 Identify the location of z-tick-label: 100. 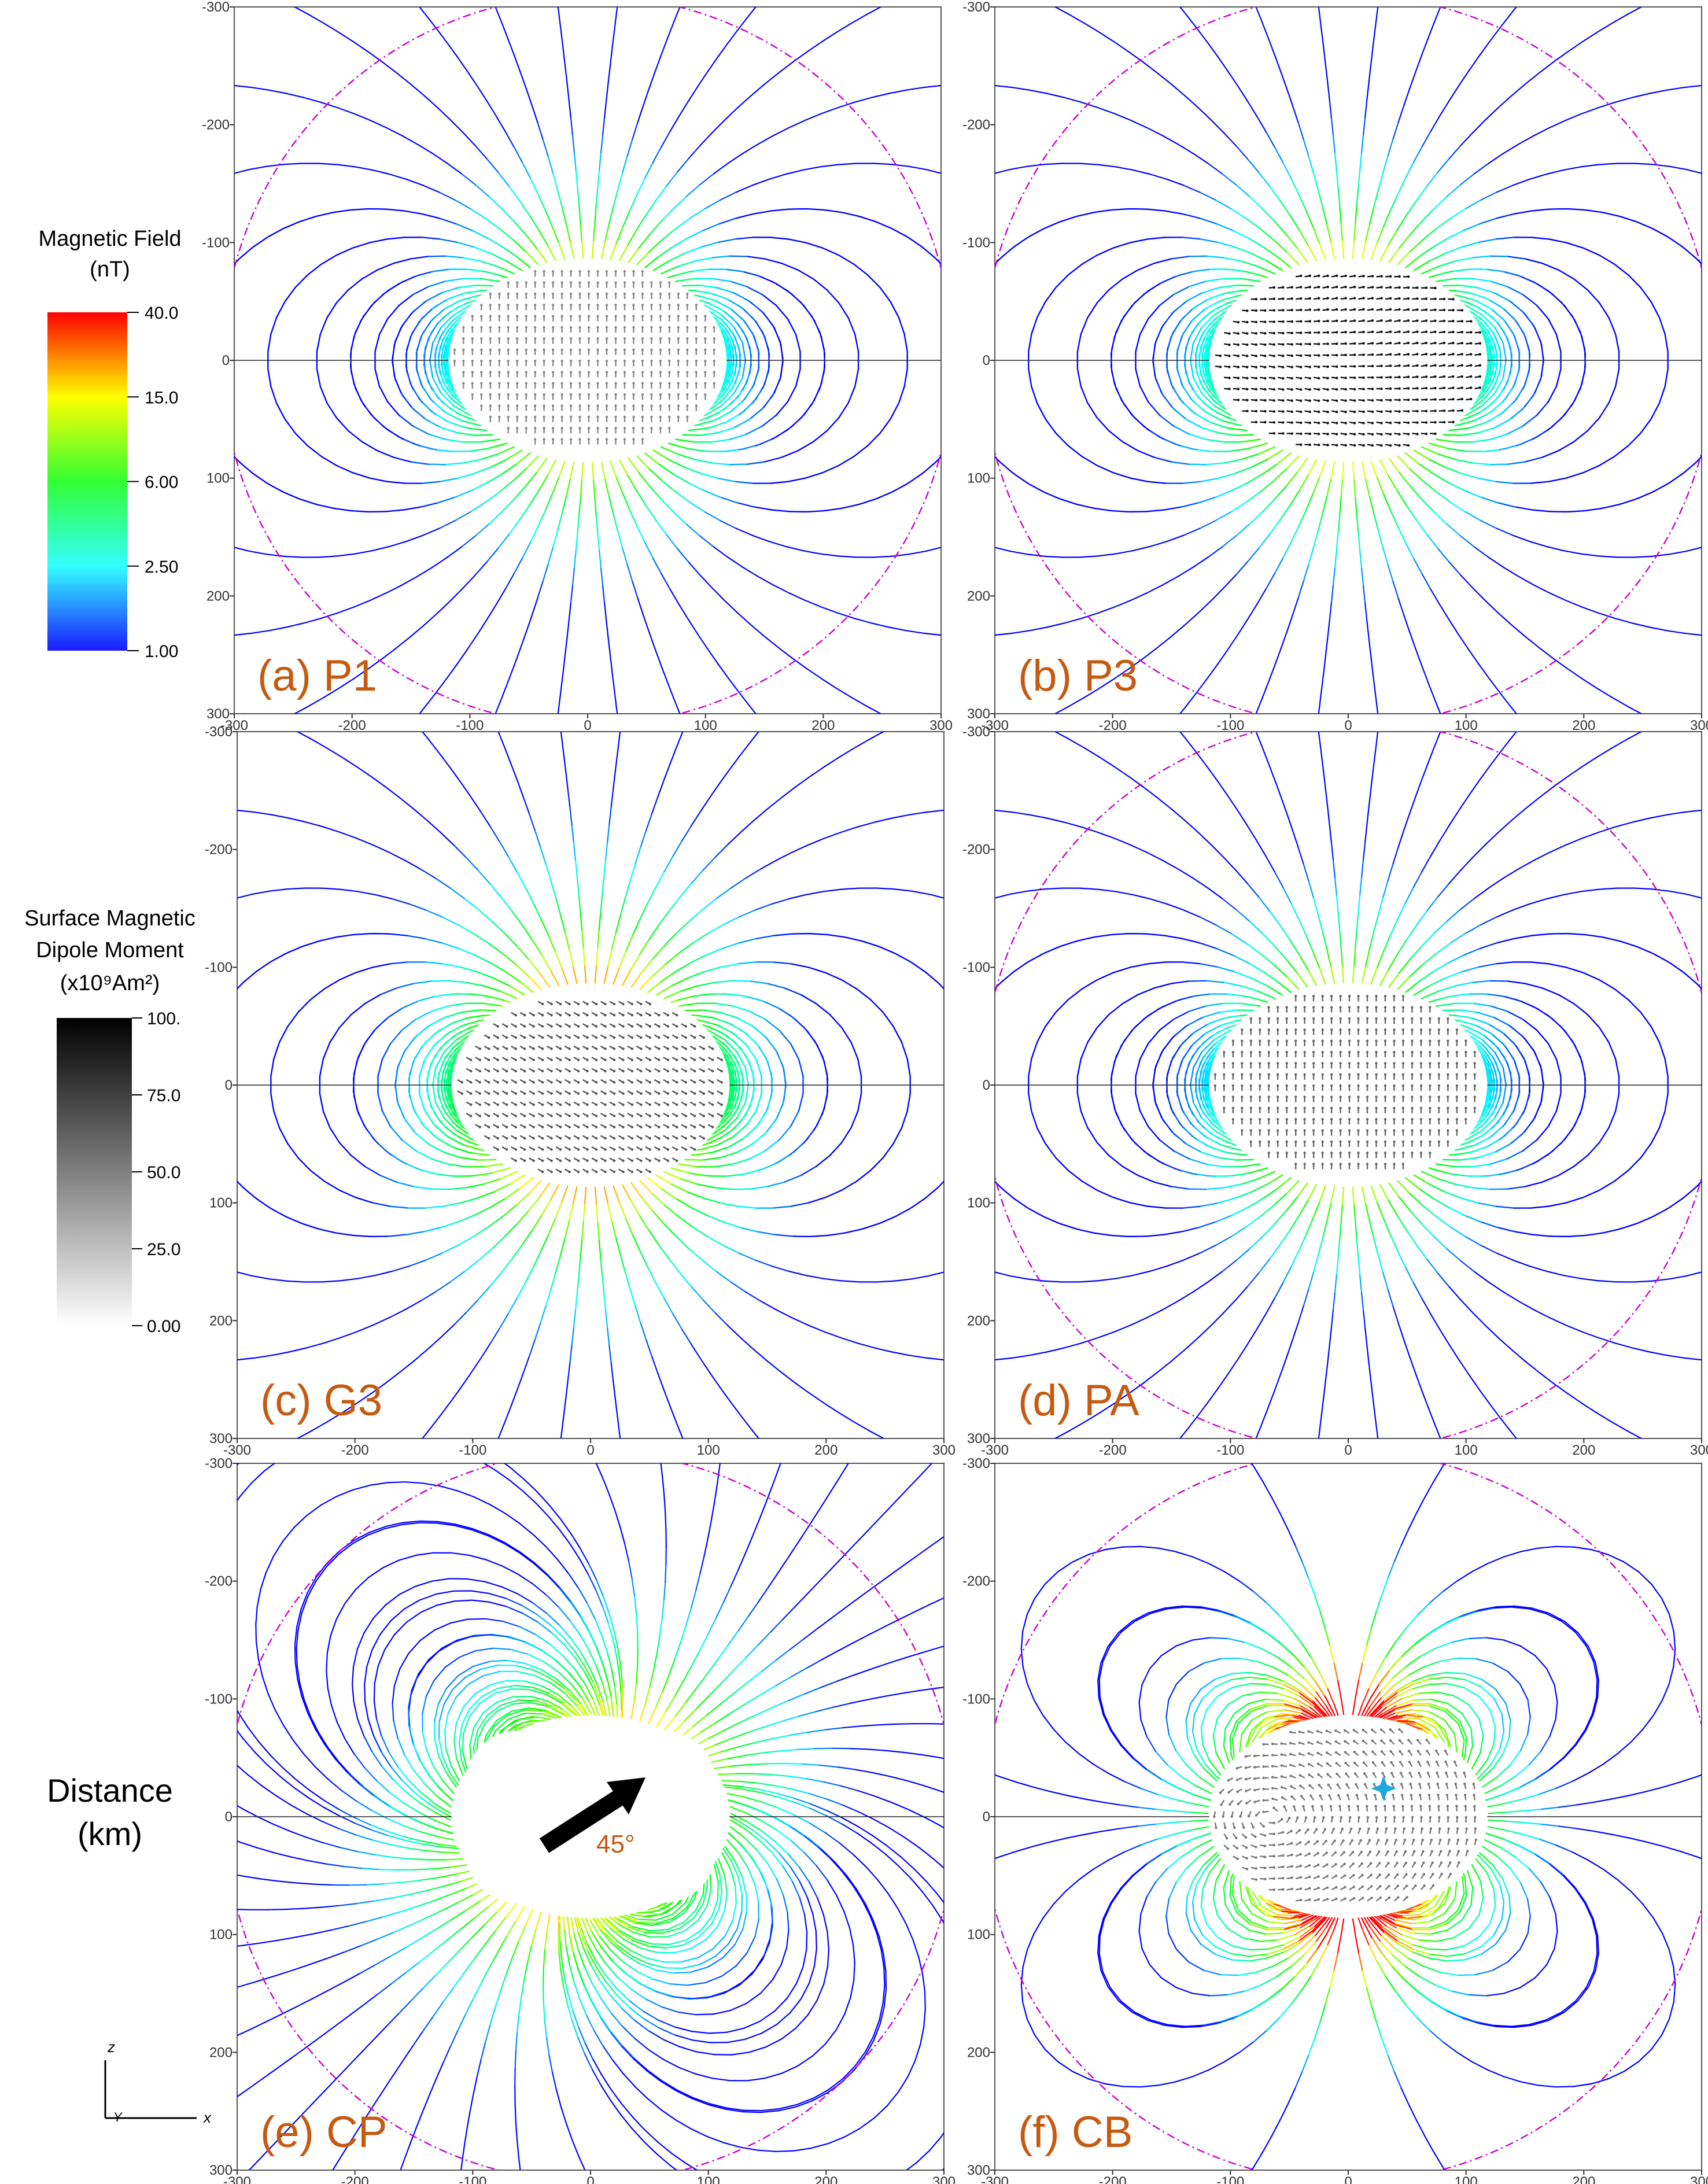
(218, 478).